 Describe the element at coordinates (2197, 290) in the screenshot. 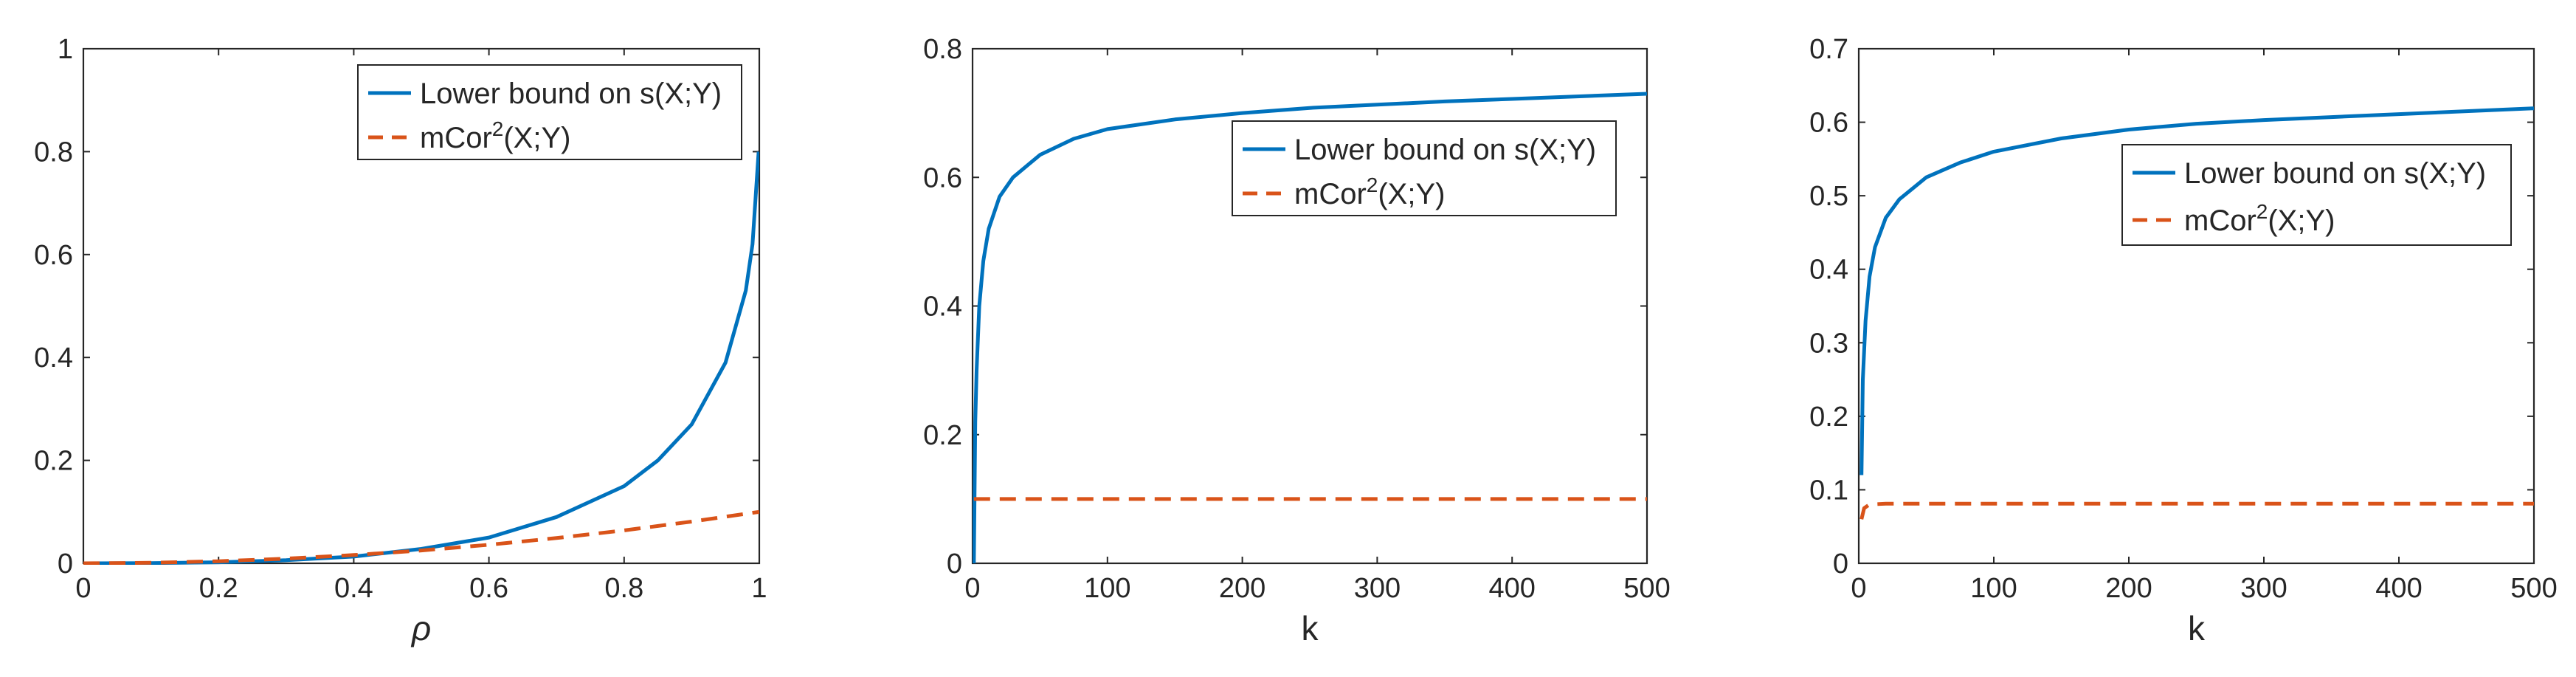

I see `series-line-lower-bound` at that location.